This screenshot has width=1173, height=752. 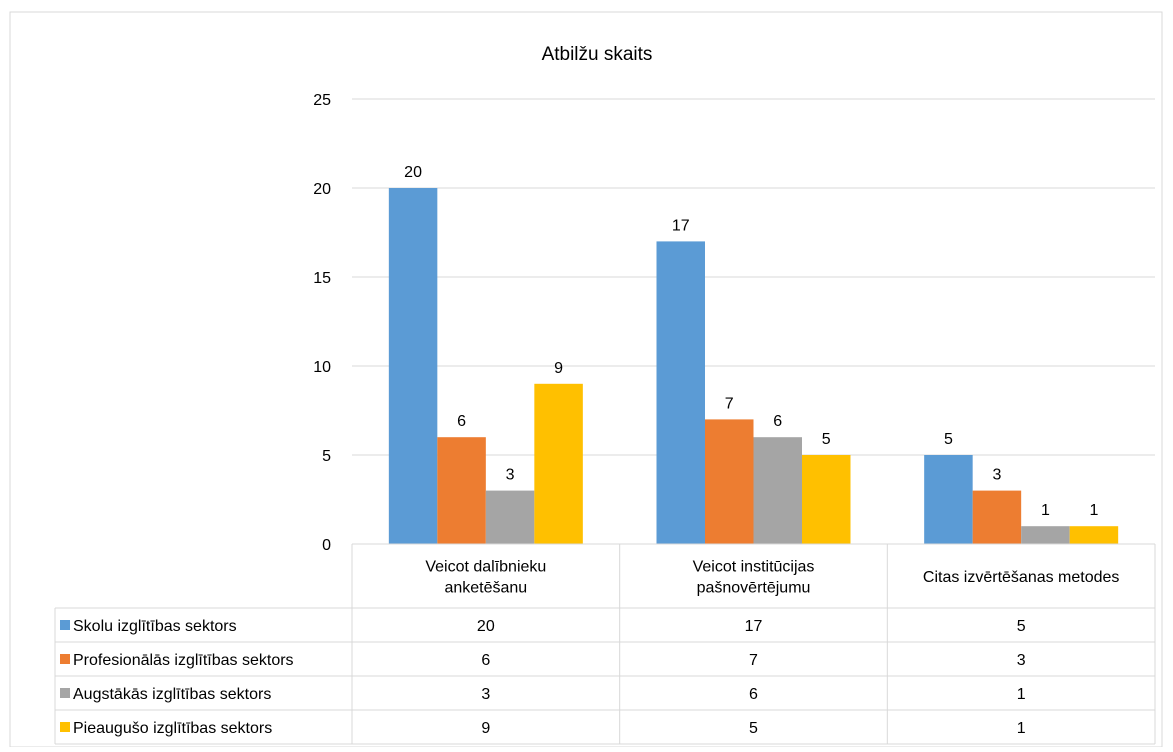 What do you see at coordinates (681, 225) in the screenshot?
I see `data-label: 17` at bounding box center [681, 225].